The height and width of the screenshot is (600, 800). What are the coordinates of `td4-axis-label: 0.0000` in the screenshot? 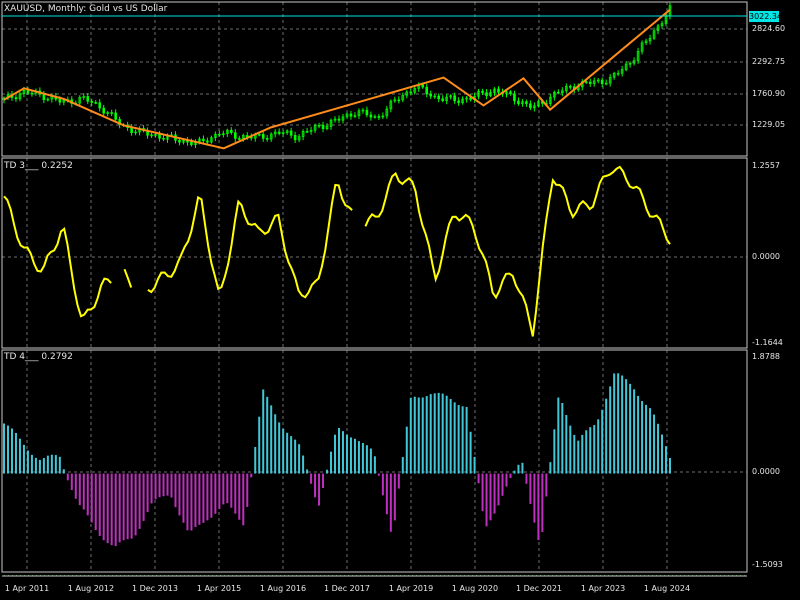 It's located at (766, 471).